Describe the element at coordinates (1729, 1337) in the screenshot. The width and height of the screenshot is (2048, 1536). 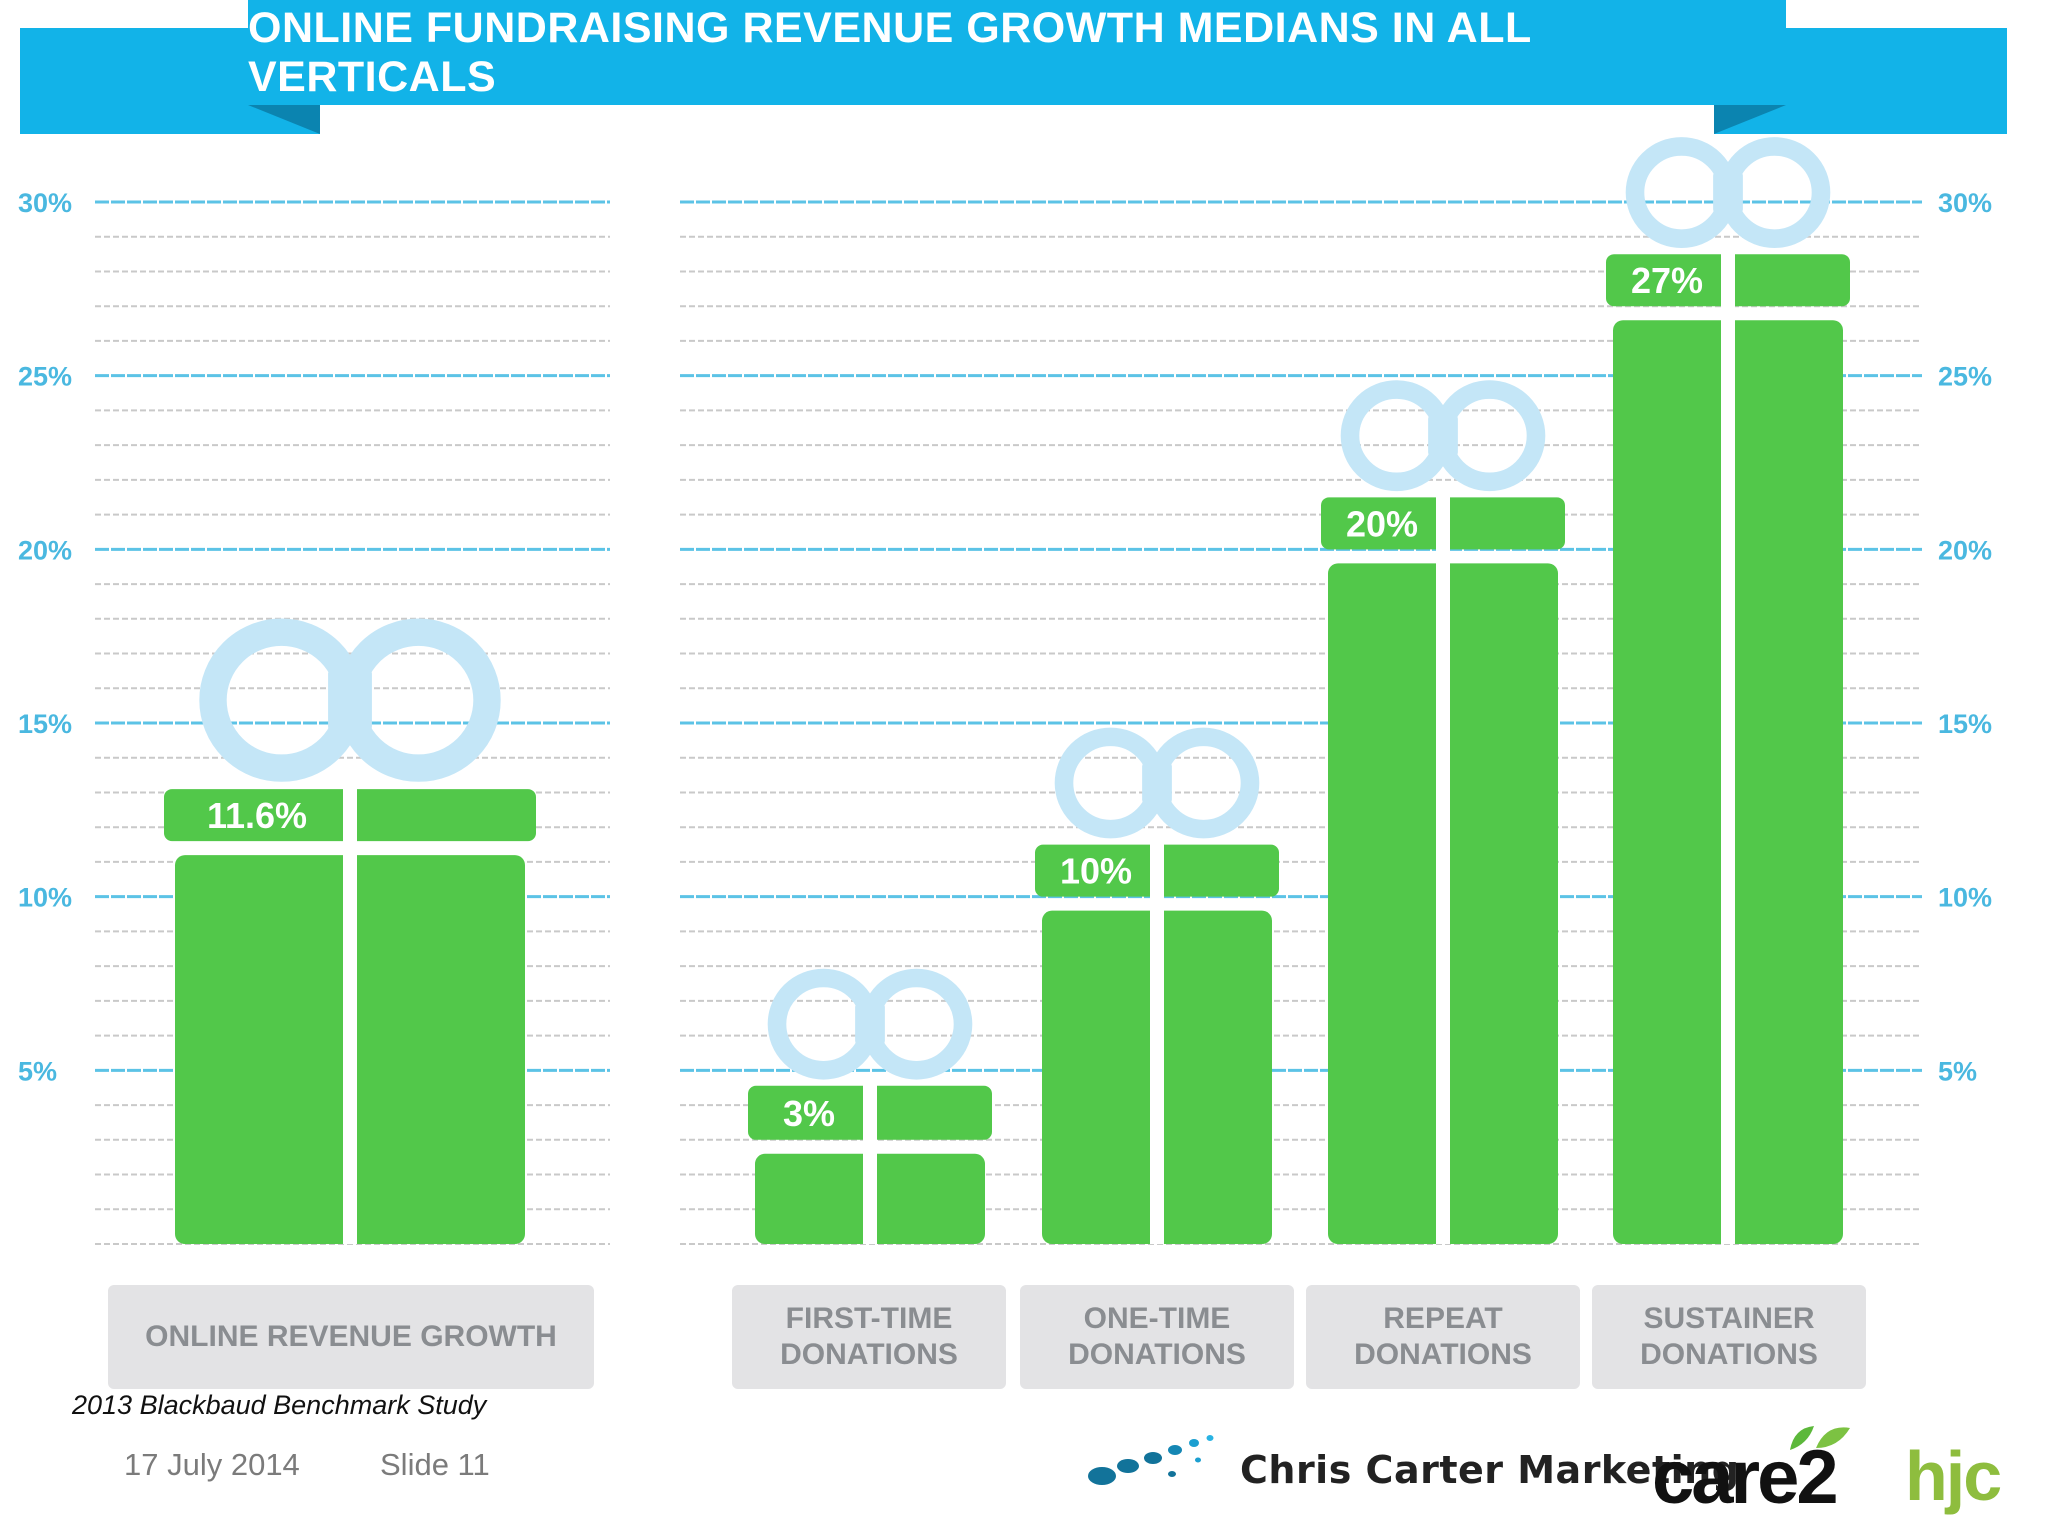
I see `category-label: SUSTAINER DONATIONS` at that location.